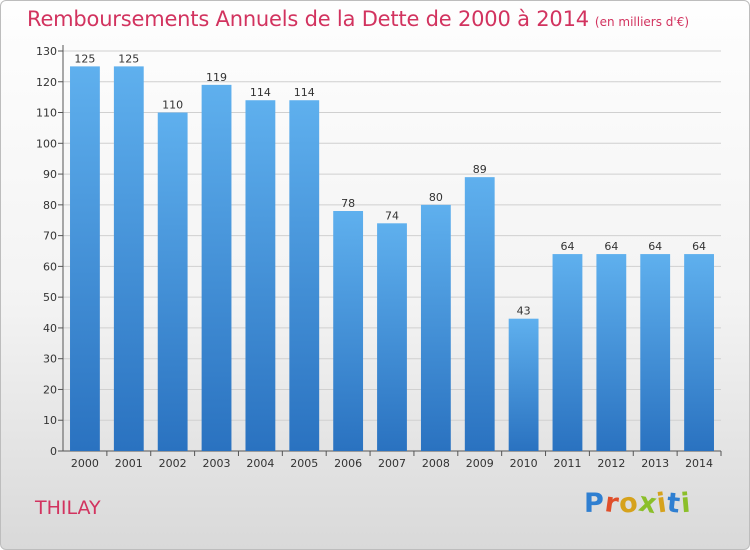  I want to click on bar-2011, so click(567, 352).